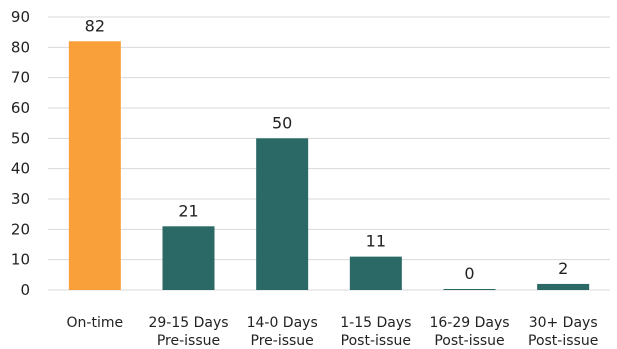 This screenshot has width=617, height=349. What do you see at coordinates (20, 153) in the screenshot?
I see `y-axis-ticks: 0 10 20 30 40 50 60 70 80 90` at bounding box center [20, 153].